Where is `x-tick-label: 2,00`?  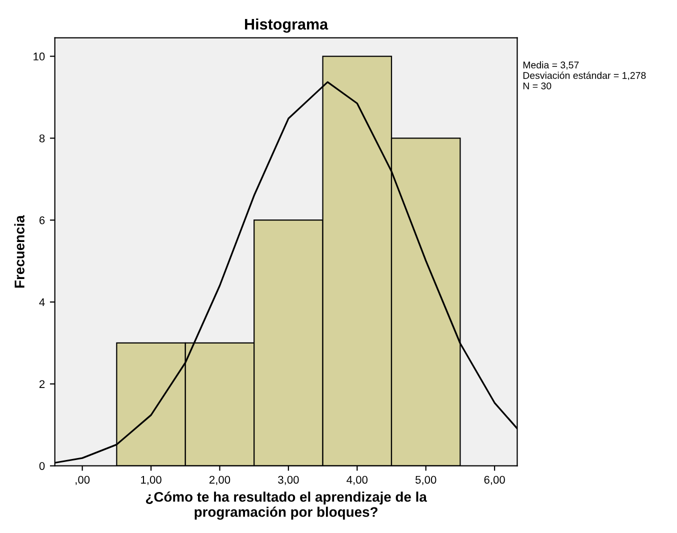
x-tick-label: 2,00 is located at coordinates (219, 481).